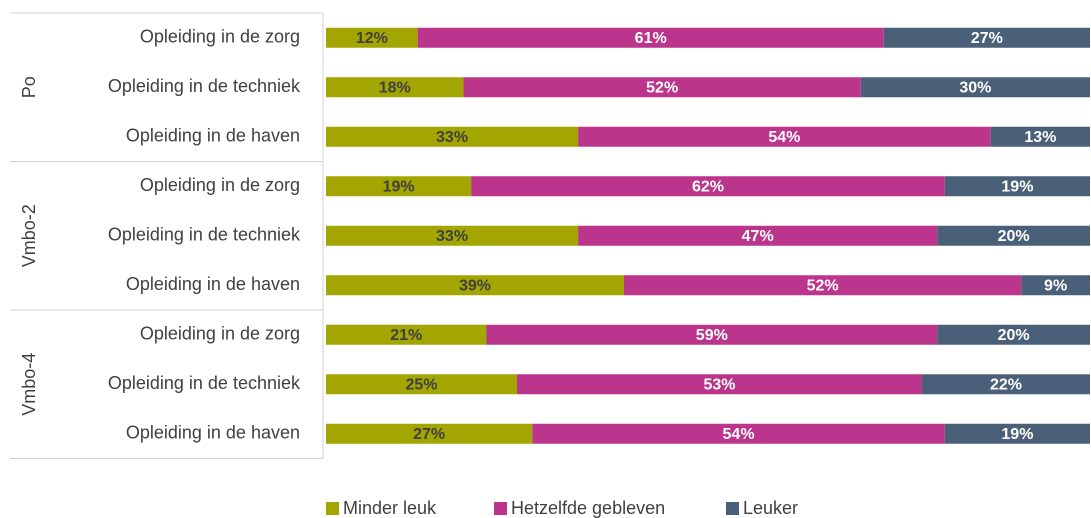 This screenshot has height=518, width=1091. Describe the element at coordinates (390, 508) in the screenshot. I see `legend-label: Minder leuk` at that location.